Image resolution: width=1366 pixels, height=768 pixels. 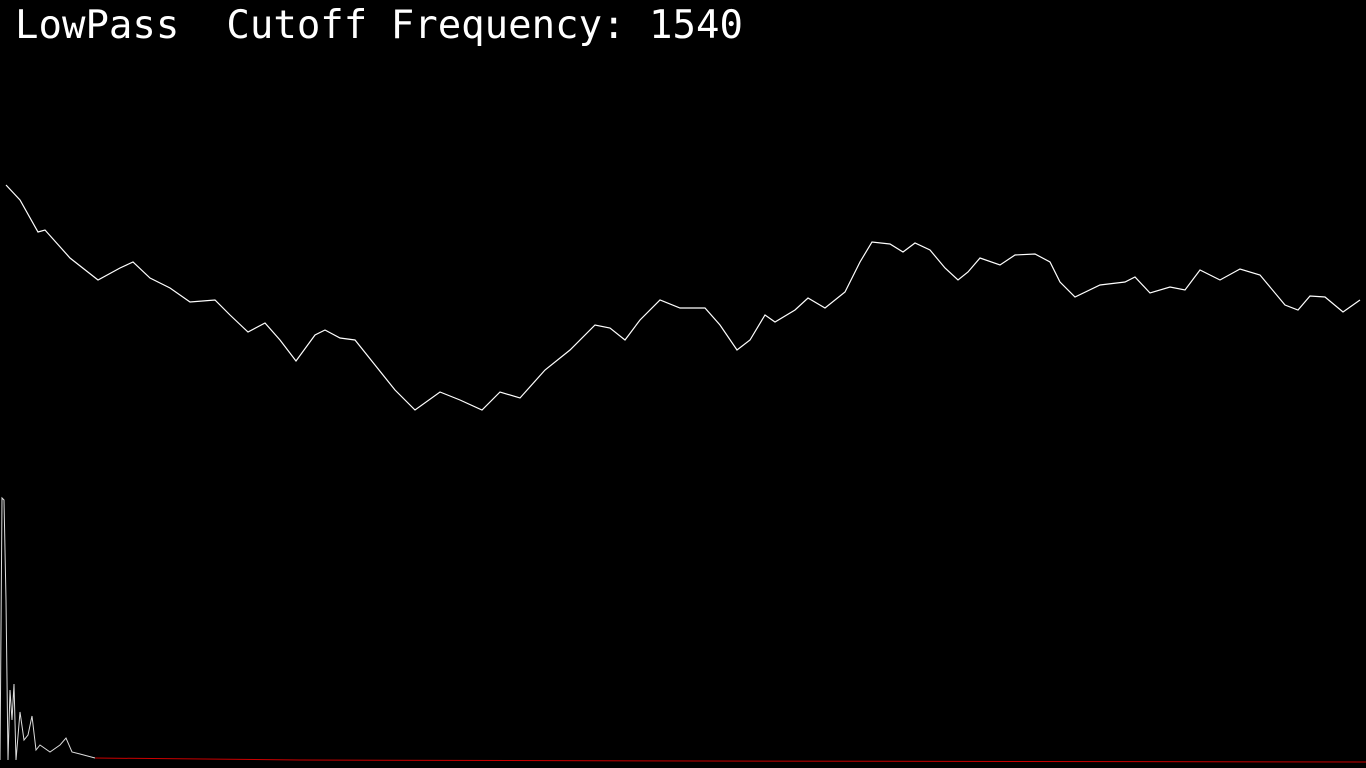 I want to click on cutoff-value: 1540, so click(x=696, y=25).